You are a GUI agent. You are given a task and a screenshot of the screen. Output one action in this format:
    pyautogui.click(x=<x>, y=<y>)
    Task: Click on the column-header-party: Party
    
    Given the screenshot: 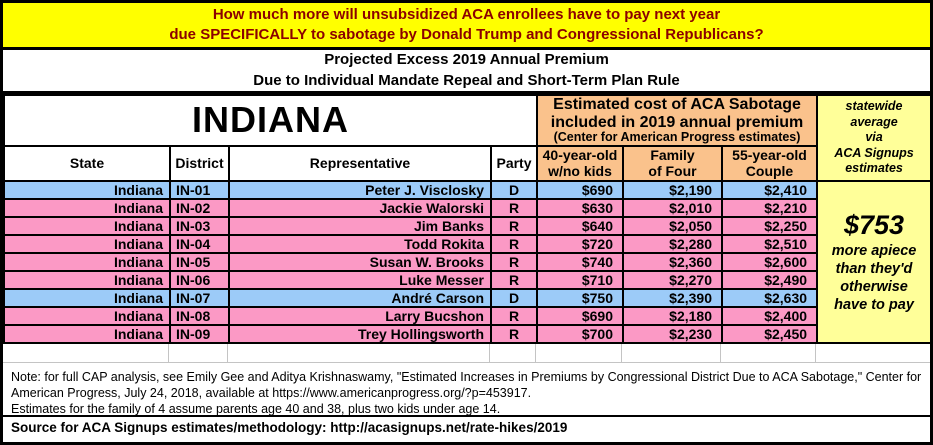 What is the action you would take?
    pyautogui.click(x=514, y=163)
    